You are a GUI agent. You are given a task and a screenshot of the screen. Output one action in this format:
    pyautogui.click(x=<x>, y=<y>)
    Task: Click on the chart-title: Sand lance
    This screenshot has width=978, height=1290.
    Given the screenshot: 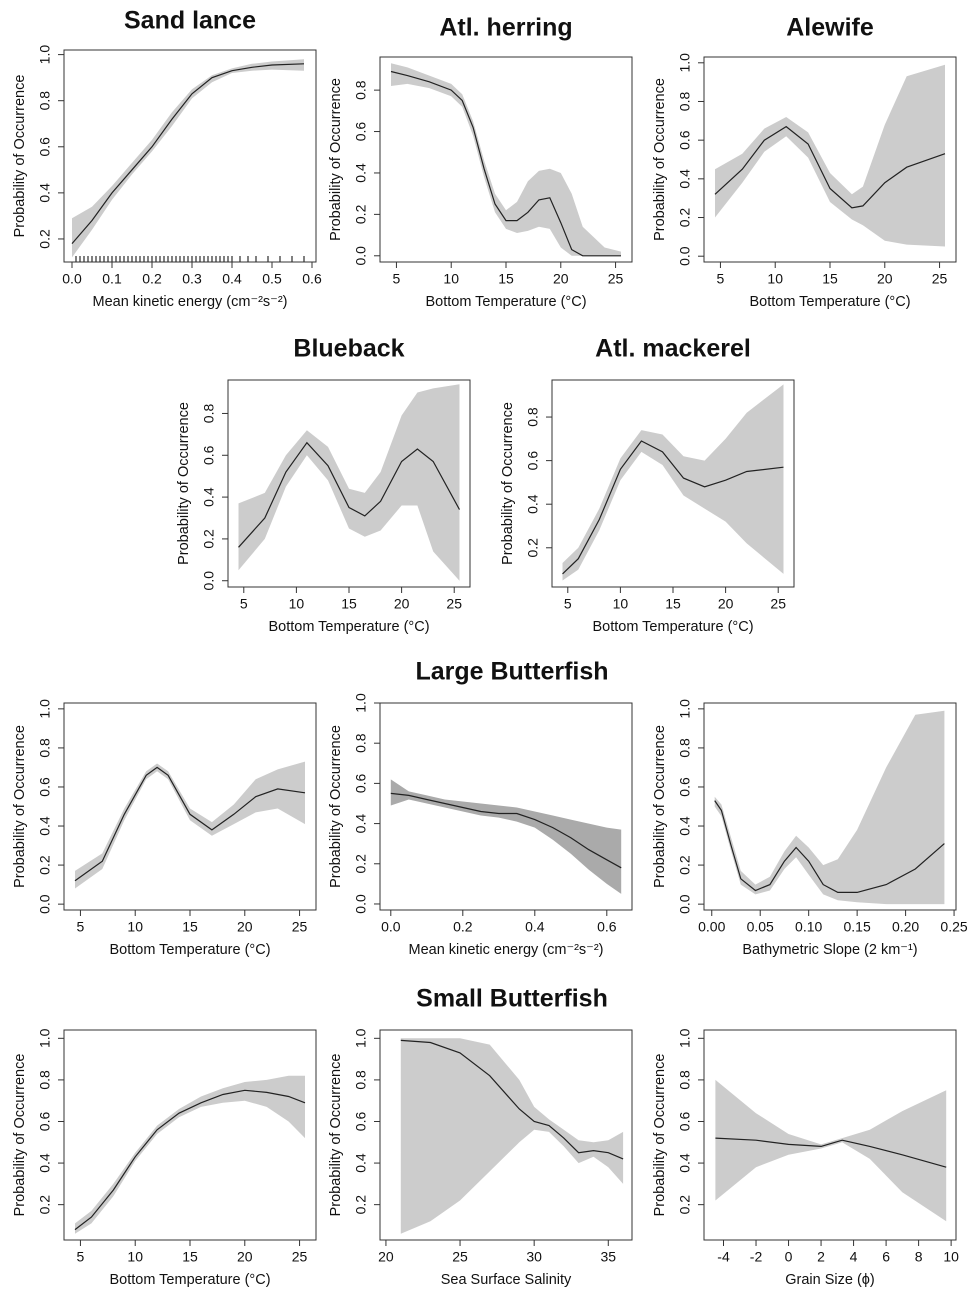 What is the action you would take?
    pyautogui.click(x=190, y=21)
    